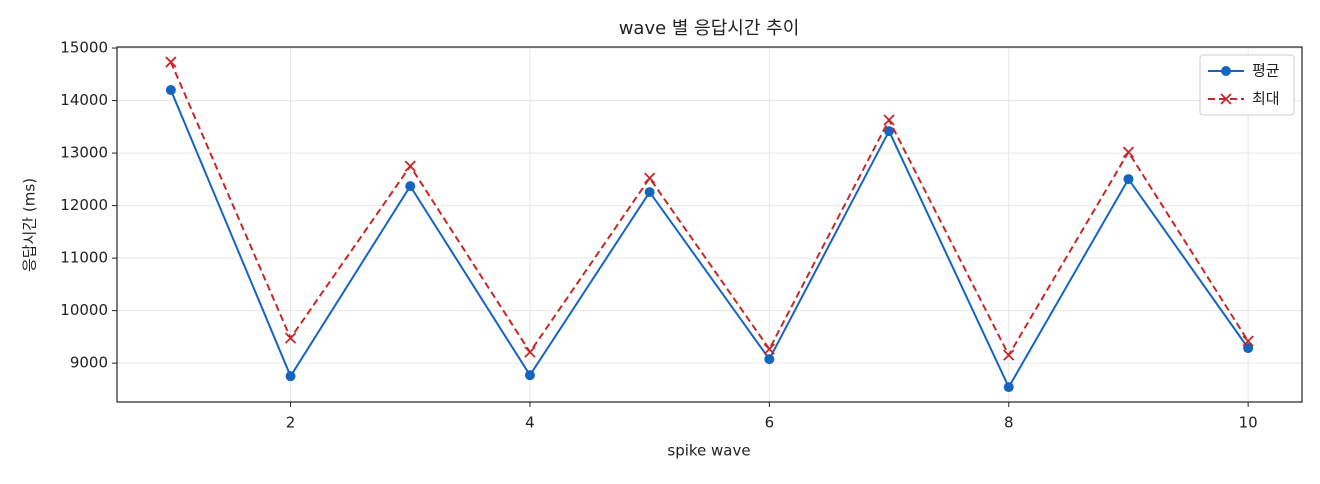 This screenshot has height=484, width=1320. What do you see at coordinates (84, 310) in the screenshot?
I see `y-tick-label: 10000` at bounding box center [84, 310].